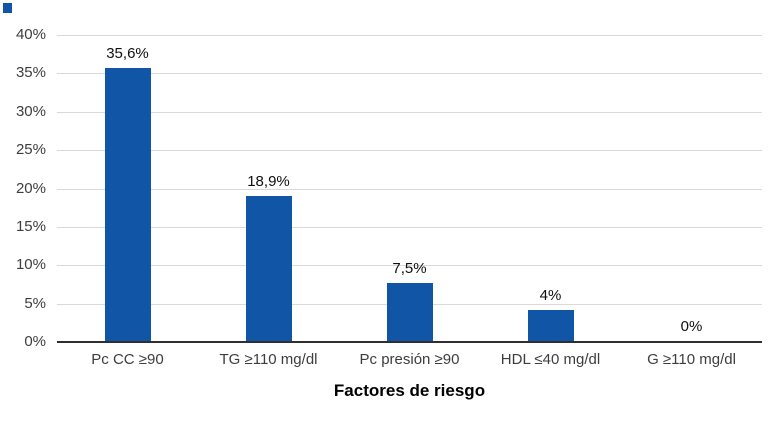  What do you see at coordinates (30, 111) in the screenshot?
I see `y-tick-label: 30%` at bounding box center [30, 111].